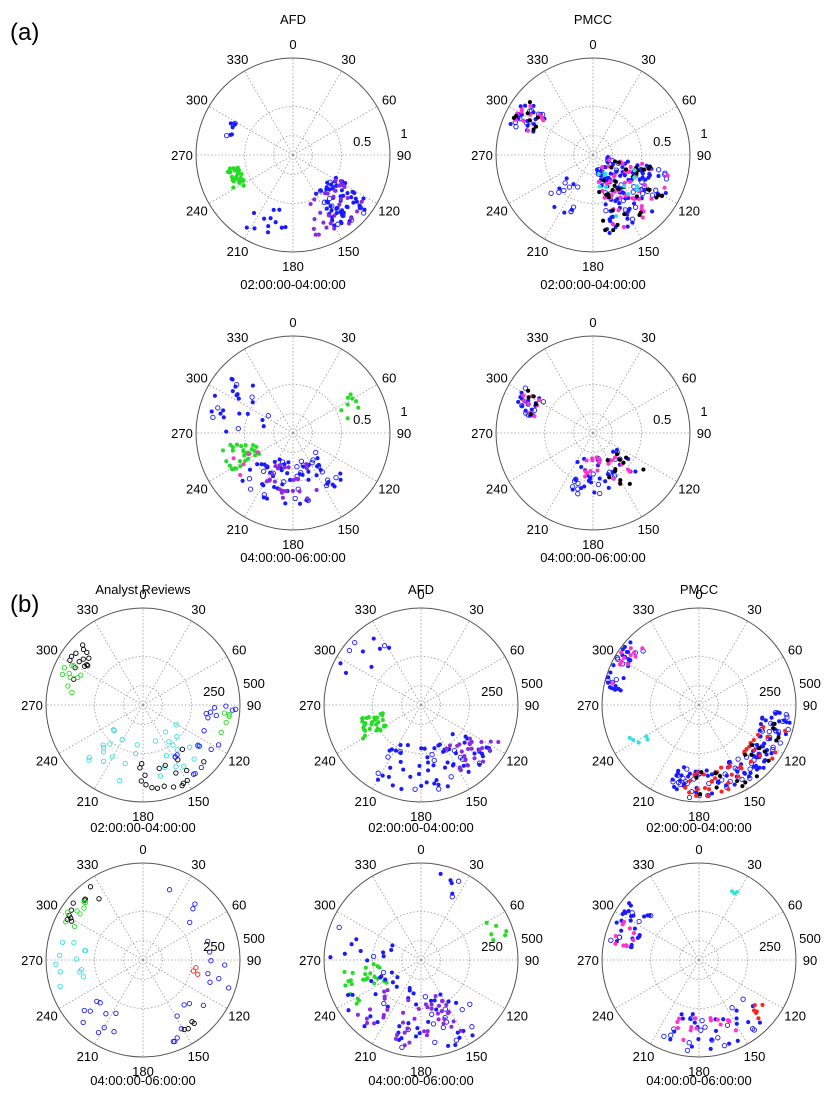  What do you see at coordinates (810, 960) in the screenshot?
I see `theta-tick-label: 90` at bounding box center [810, 960].